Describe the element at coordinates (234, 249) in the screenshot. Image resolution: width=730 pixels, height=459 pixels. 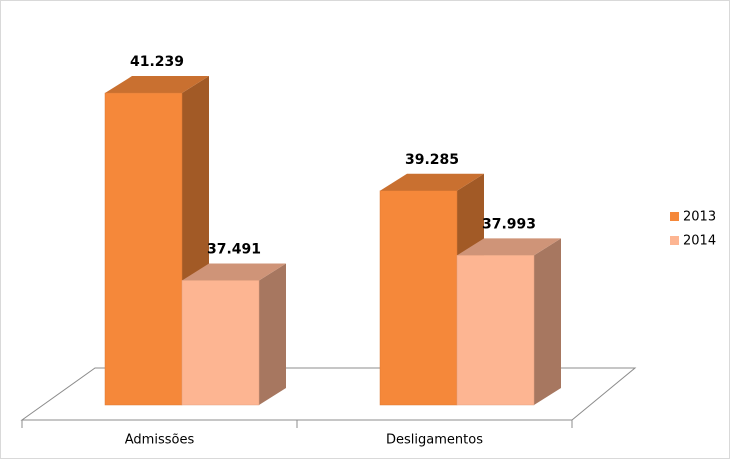
I see `value-label: 37.491` at that location.